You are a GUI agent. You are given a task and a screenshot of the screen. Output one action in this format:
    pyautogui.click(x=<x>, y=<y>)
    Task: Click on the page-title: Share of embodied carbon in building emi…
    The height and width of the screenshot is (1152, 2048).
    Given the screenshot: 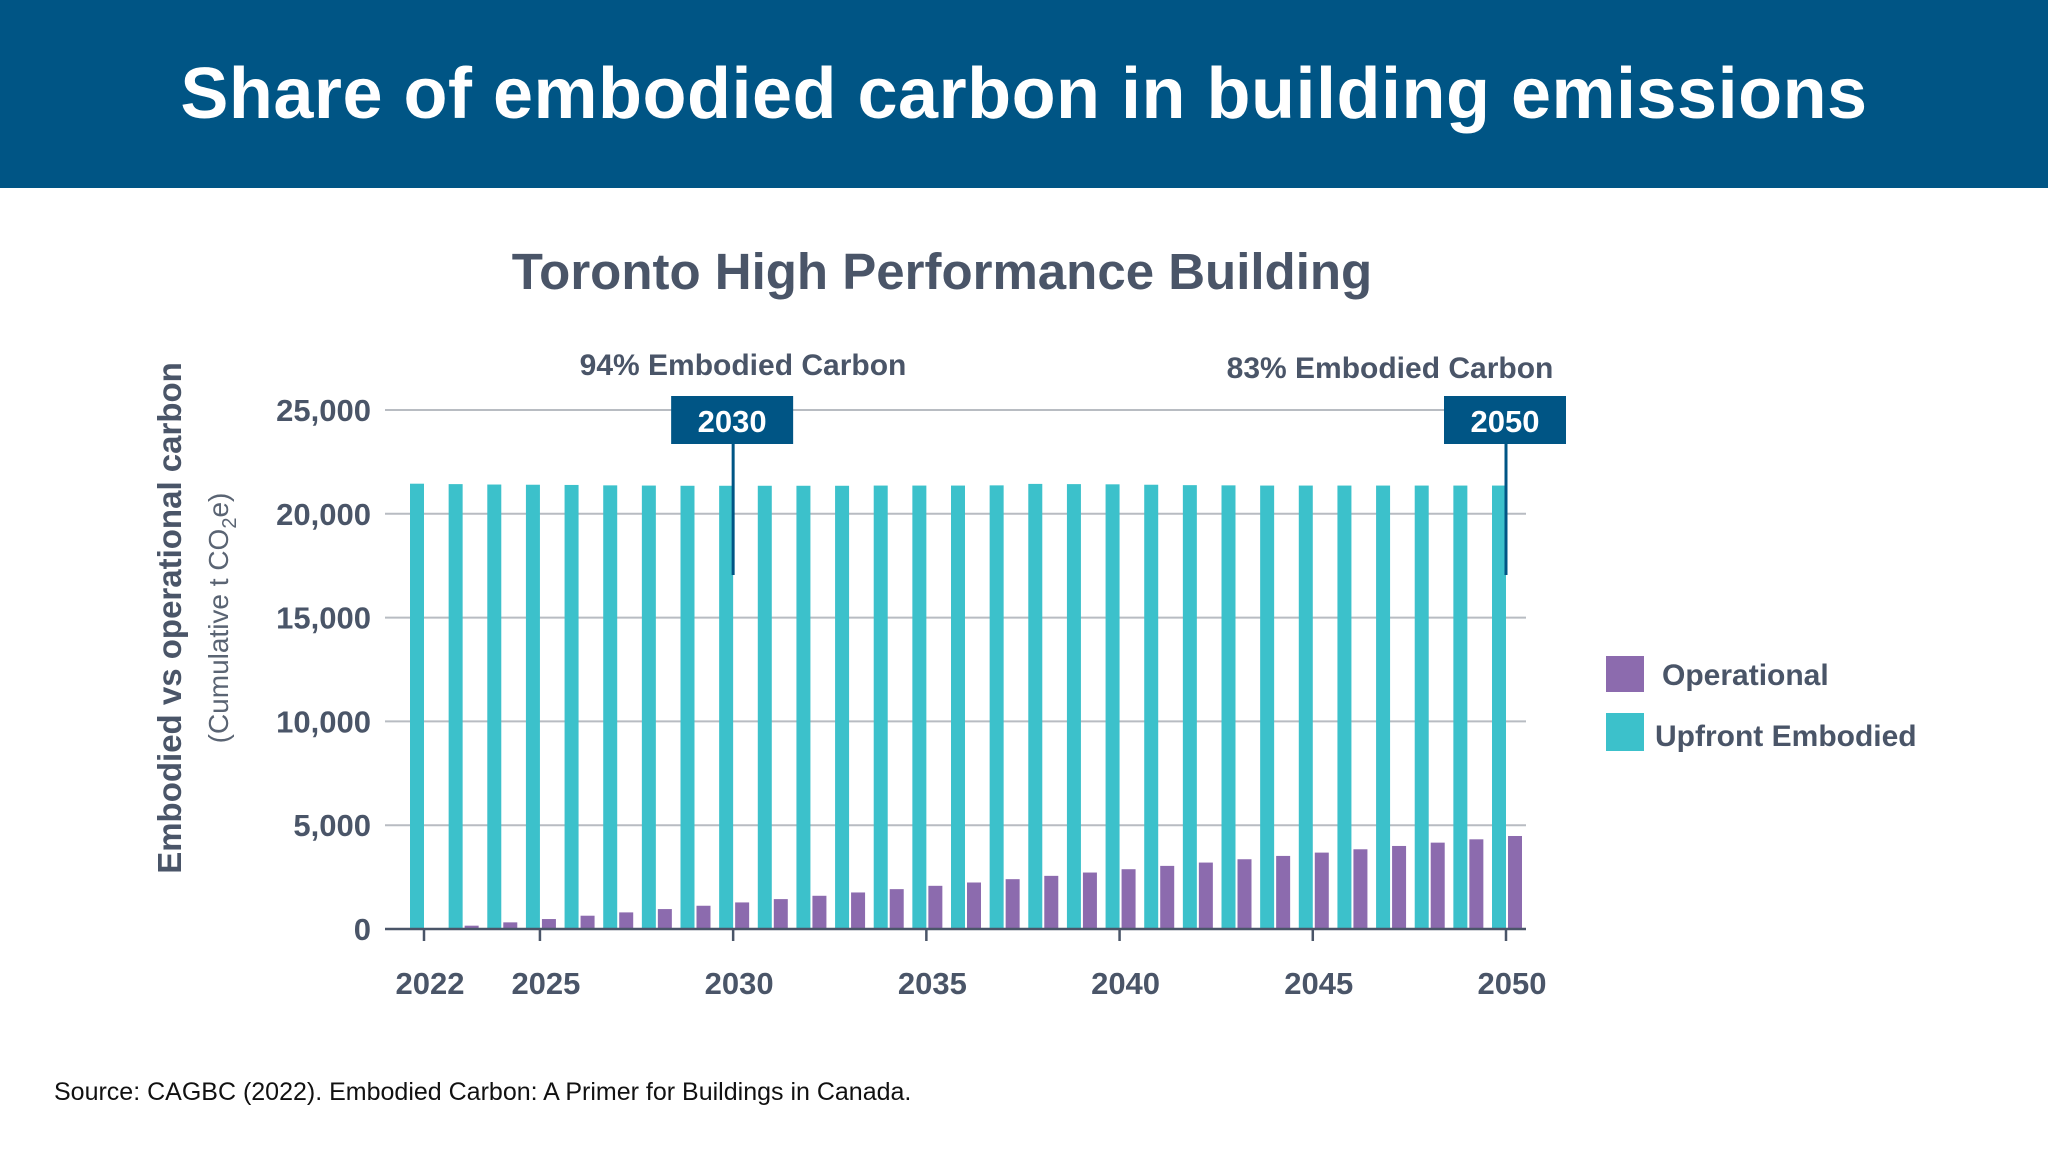 What is the action you would take?
    pyautogui.click(x=1024, y=94)
    